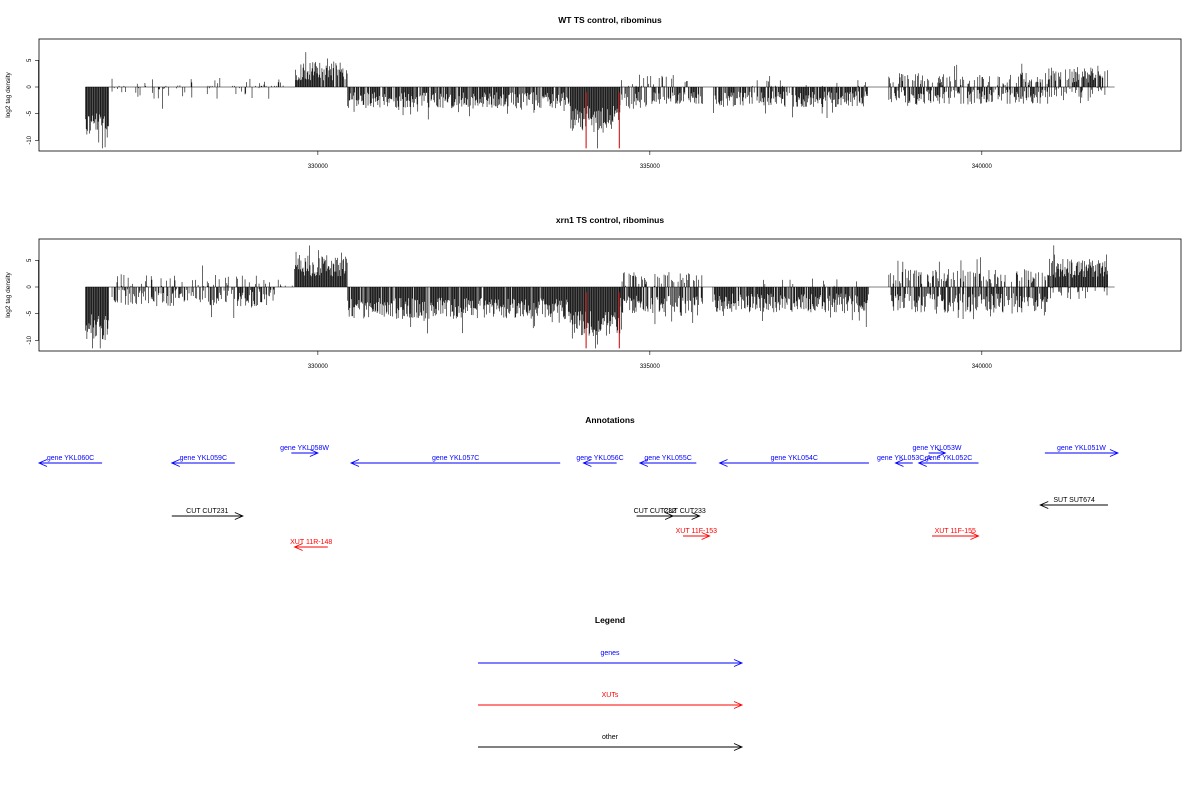  I want to click on feature-label: CUT CUT233, so click(685, 511).